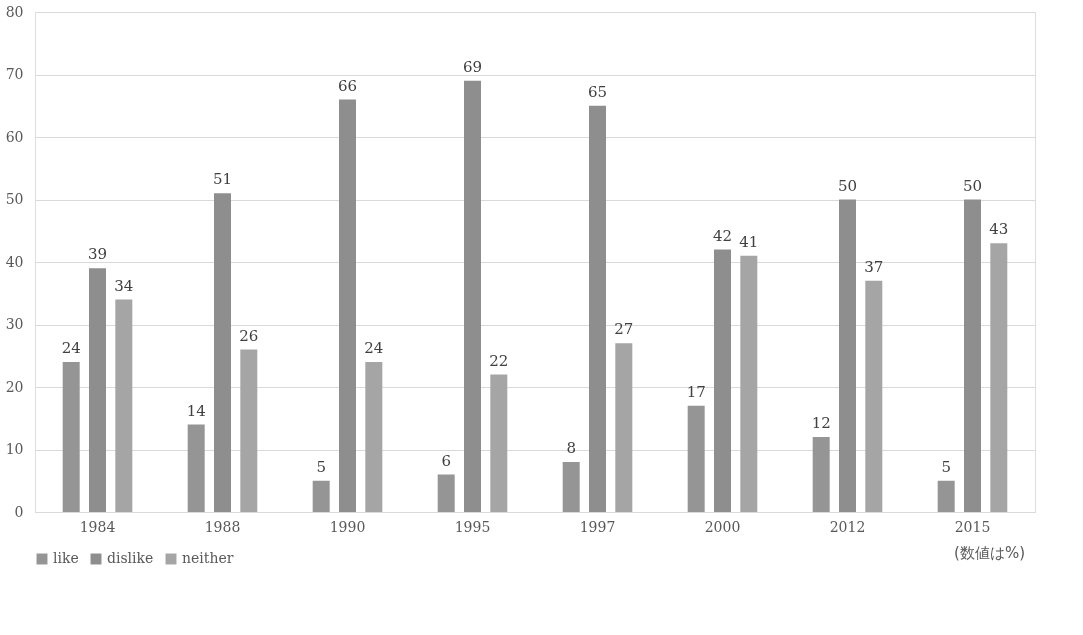 This screenshot has height=635, width=1083. Describe the element at coordinates (696, 391) in the screenshot. I see `data-label: 17` at that location.